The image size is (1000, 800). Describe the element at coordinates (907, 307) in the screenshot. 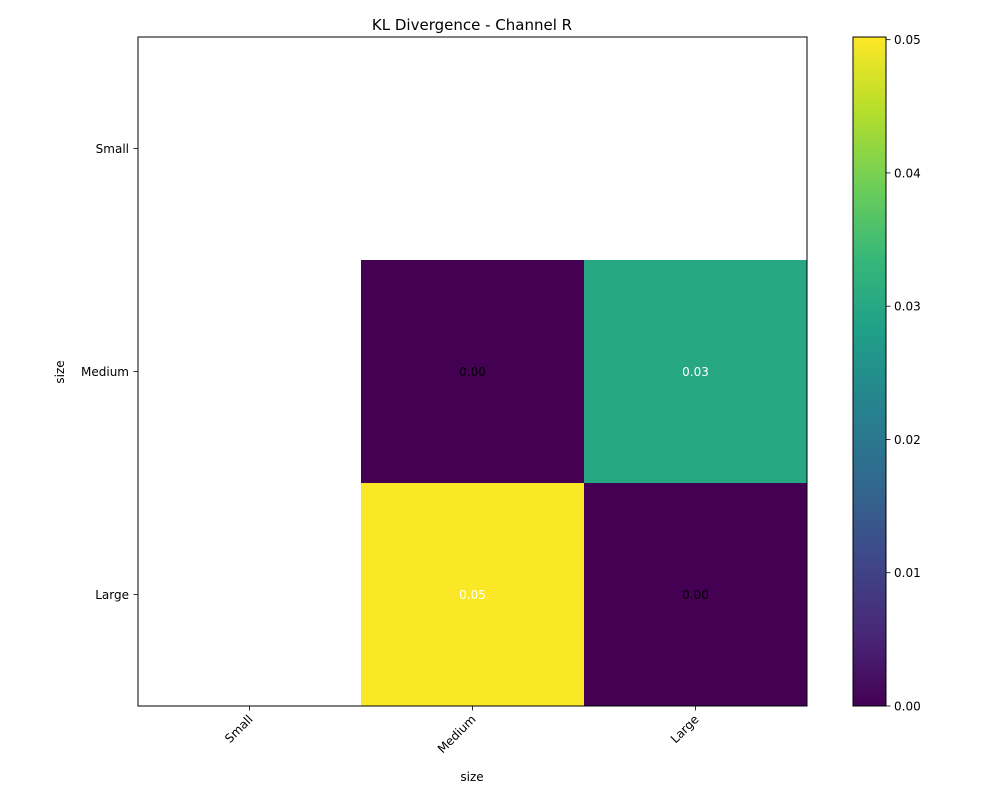

I see `colorbar-tick-label: 0.03` at that location.